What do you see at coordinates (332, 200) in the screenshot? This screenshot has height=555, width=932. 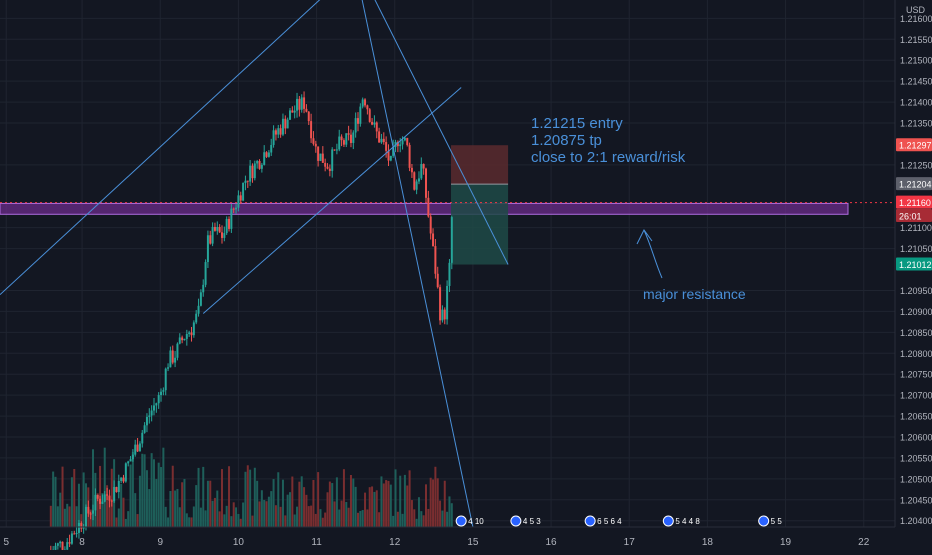 I see `trendline` at bounding box center [332, 200].